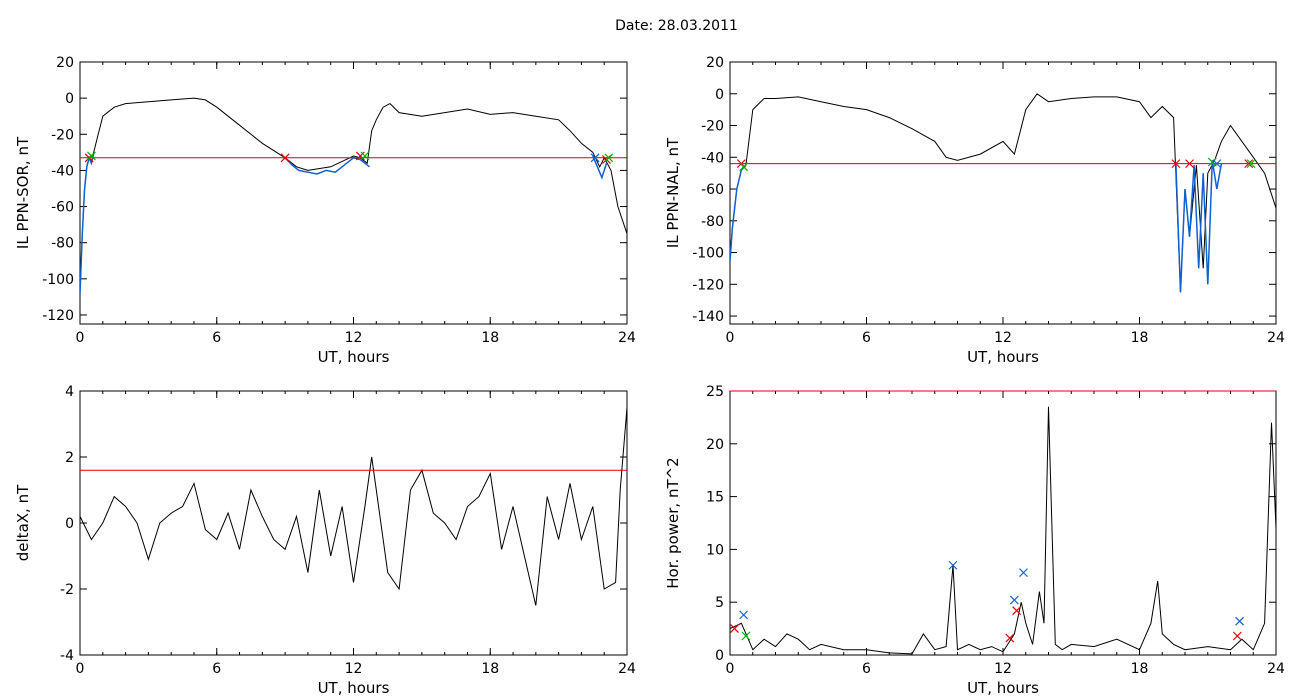 The image size is (1300, 700). What do you see at coordinates (69, 458) in the screenshot?
I see `y-tick-label: 2` at bounding box center [69, 458].